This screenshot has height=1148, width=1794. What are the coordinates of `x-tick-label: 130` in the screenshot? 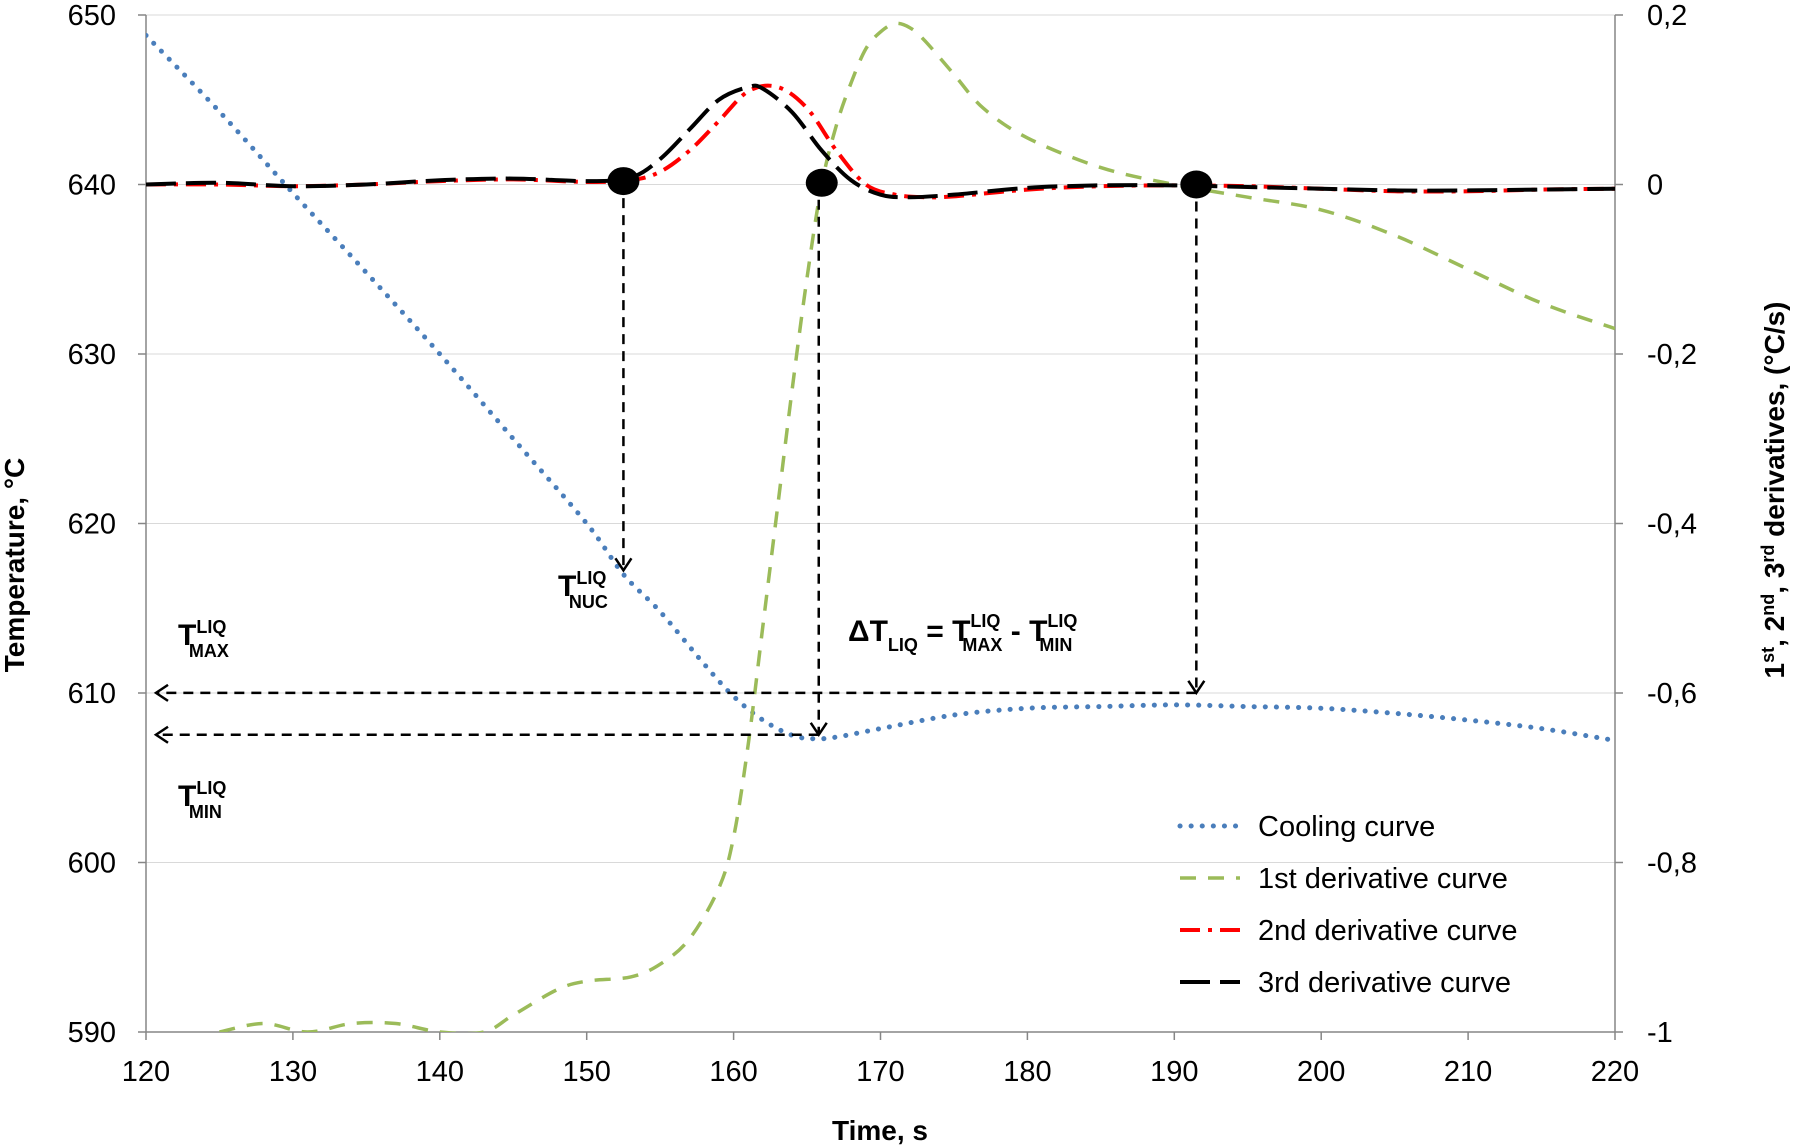 It's located at (293, 1072).